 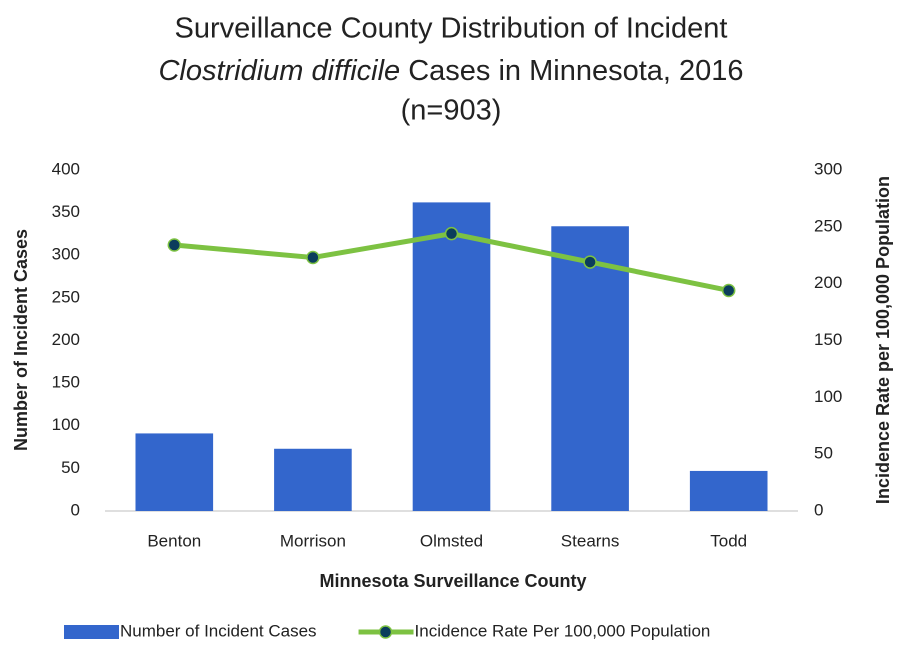 What do you see at coordinates (451, 111) in the screenshot?
I see `chart-subtitle: (n=903)` at bounding box center [451, 111].